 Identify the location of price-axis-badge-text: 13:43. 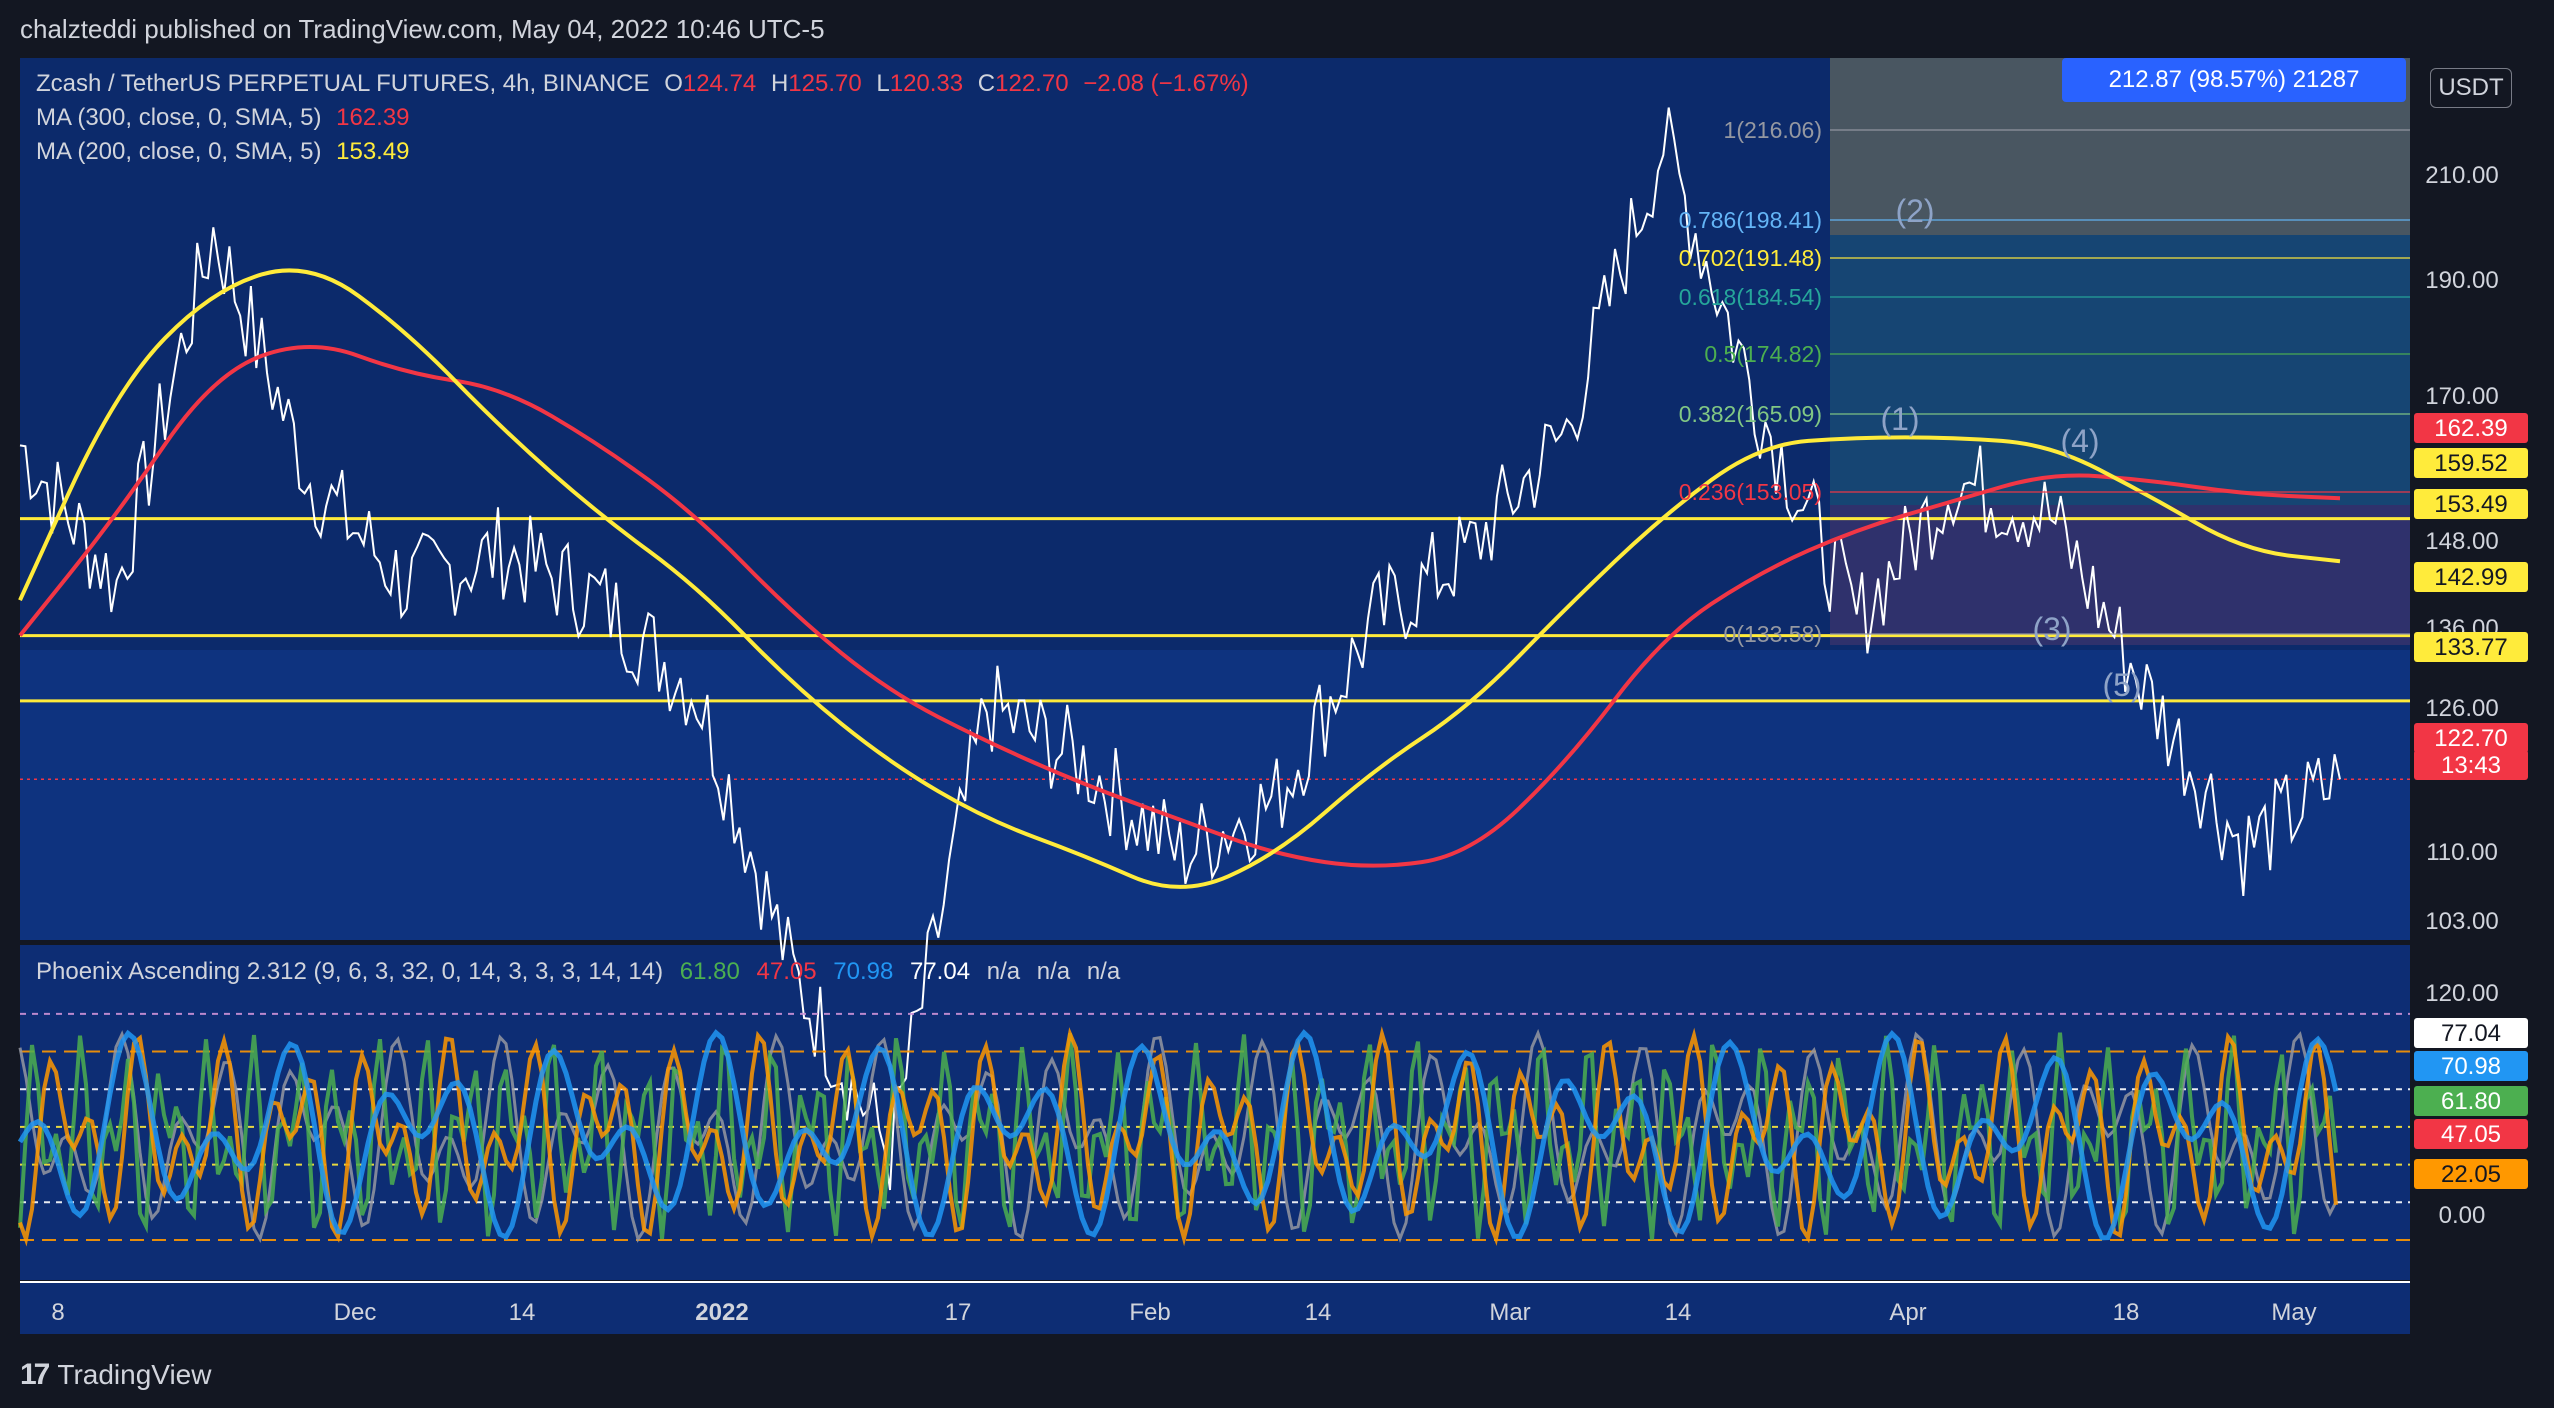
(2471, 765).